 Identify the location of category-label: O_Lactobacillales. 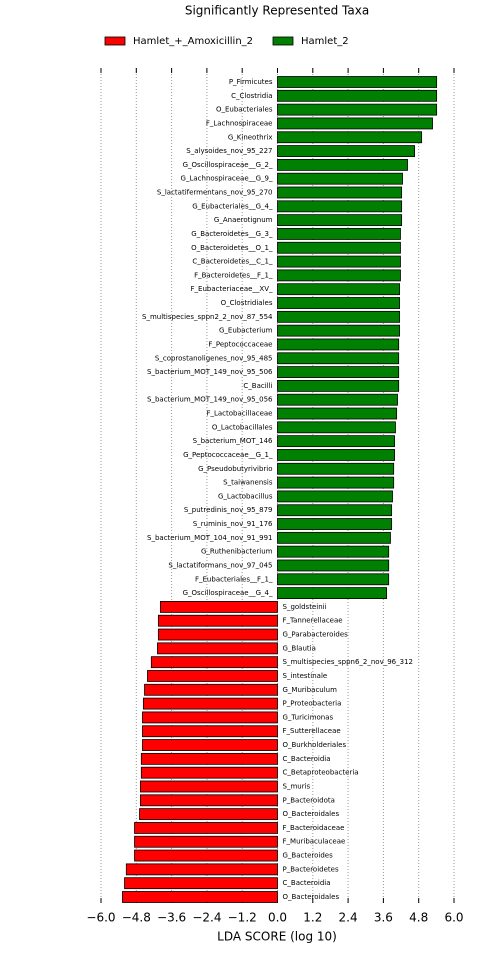
(242, 427).